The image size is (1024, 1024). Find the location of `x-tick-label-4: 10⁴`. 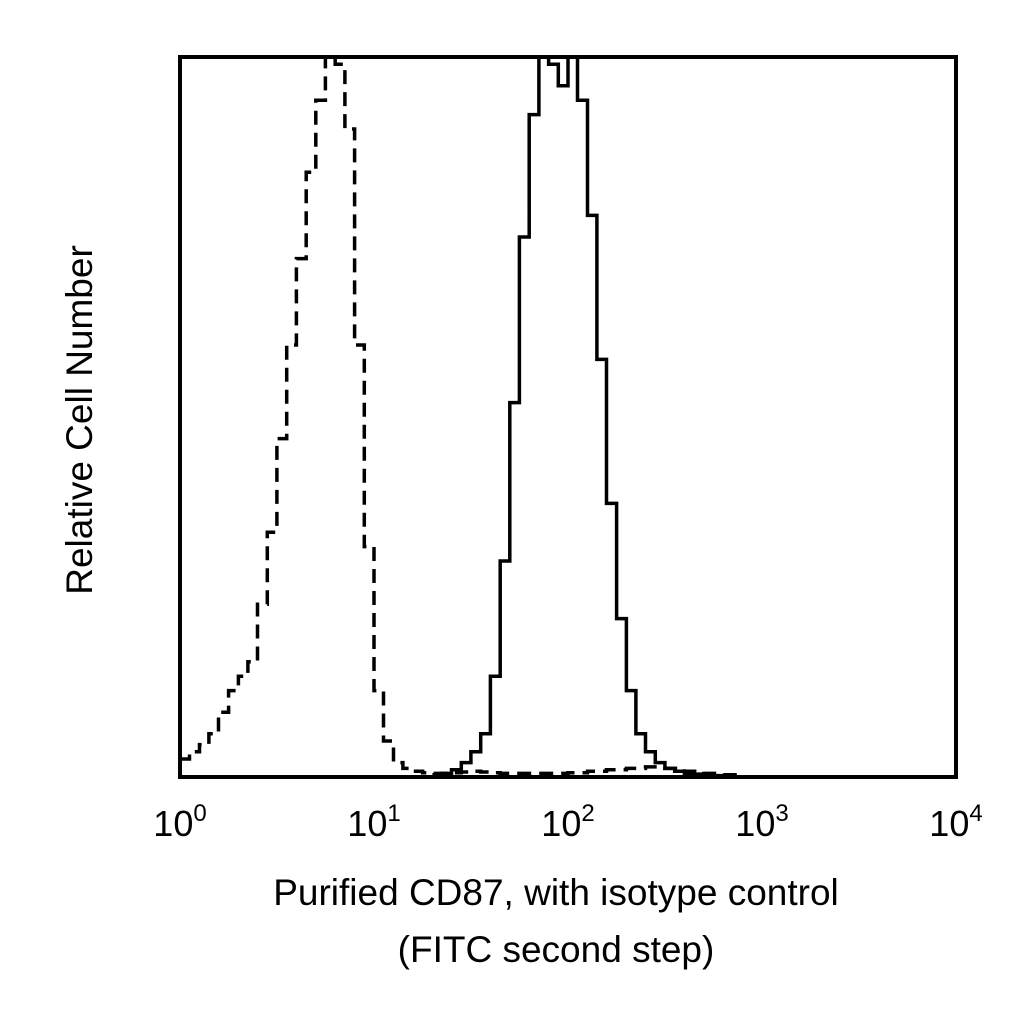

x-tick-label-4: 10⁴ is located at coordinates (955, 822).